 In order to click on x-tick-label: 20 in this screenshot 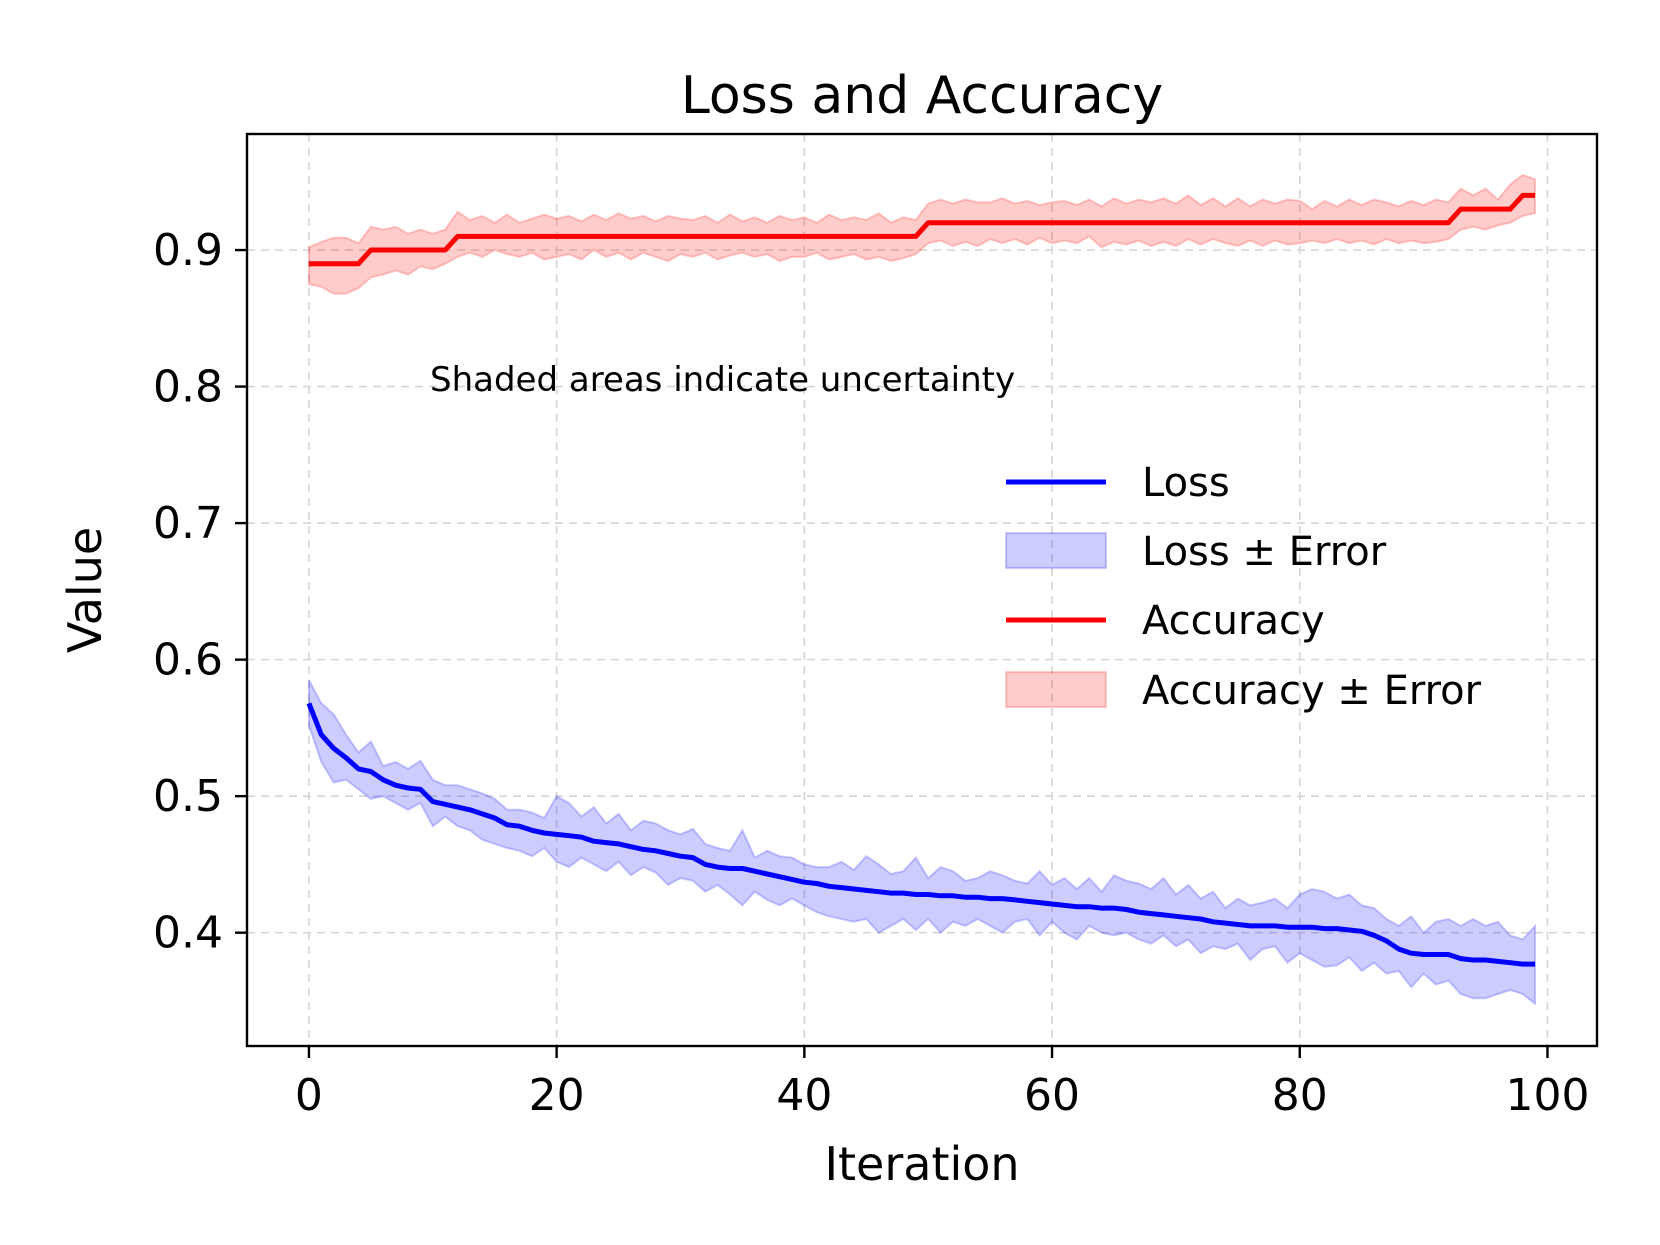, I will do `click(557, 1095)`.